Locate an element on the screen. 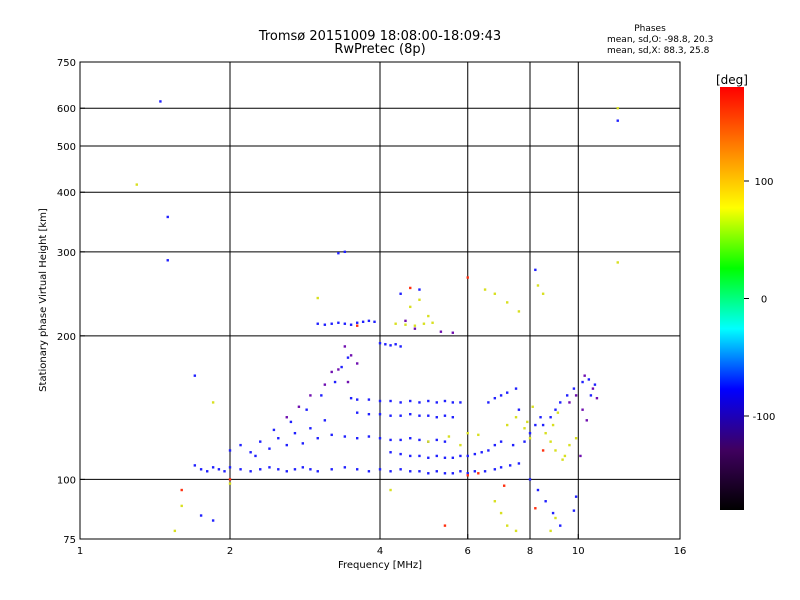  colorbar-label: [deg] is located at coordinates (732, 80).